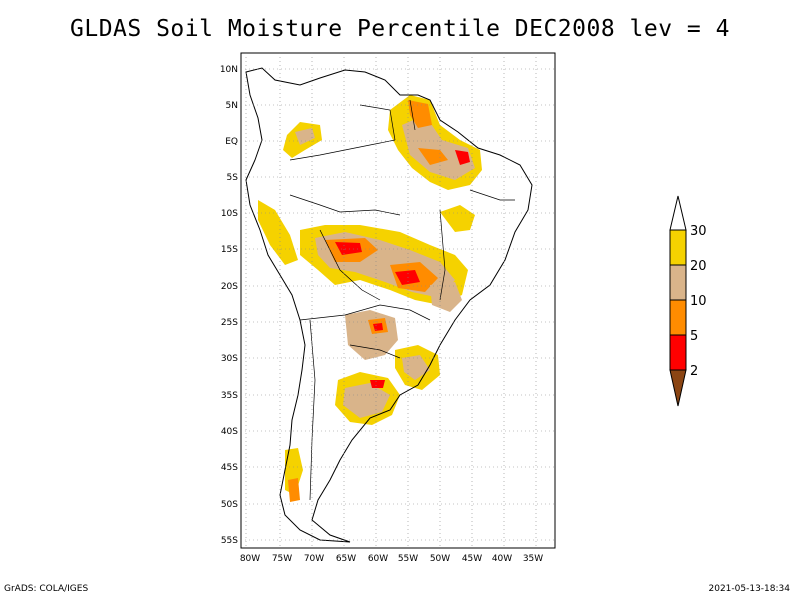 This screenshot has height=600, width=800. What do you see at coordinates (698, 301) in the screenshot?
I see `legend-label: 10` at bounding box center [698, 301].